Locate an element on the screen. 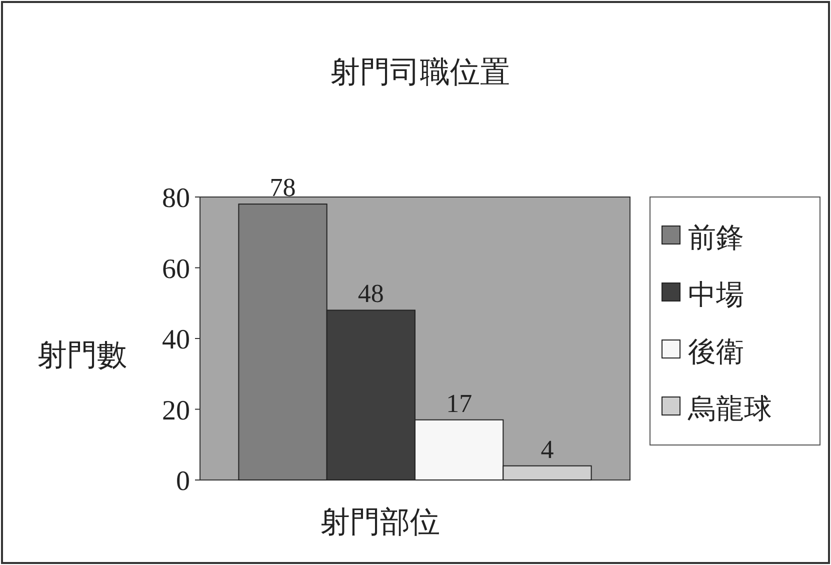  y-axis-title: 射門數 is located at coordinates (82, 355).